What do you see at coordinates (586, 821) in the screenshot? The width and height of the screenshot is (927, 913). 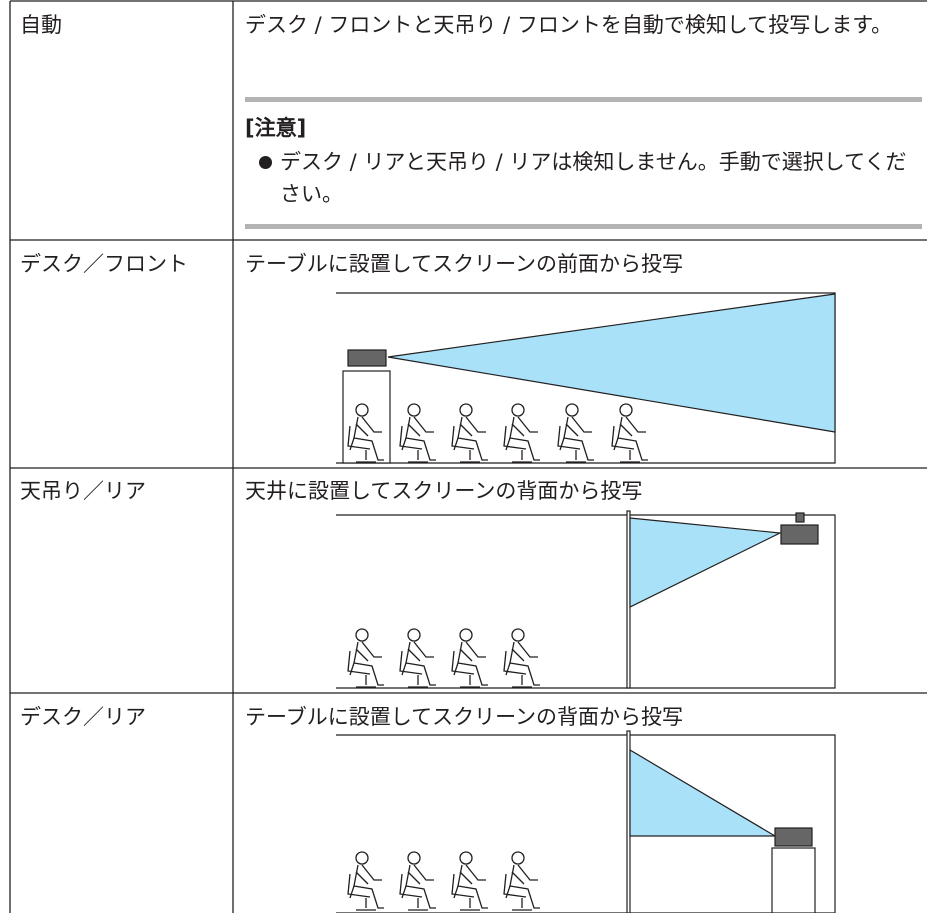 I see `diagram-desk-rear` at bounding box center [586, 821].